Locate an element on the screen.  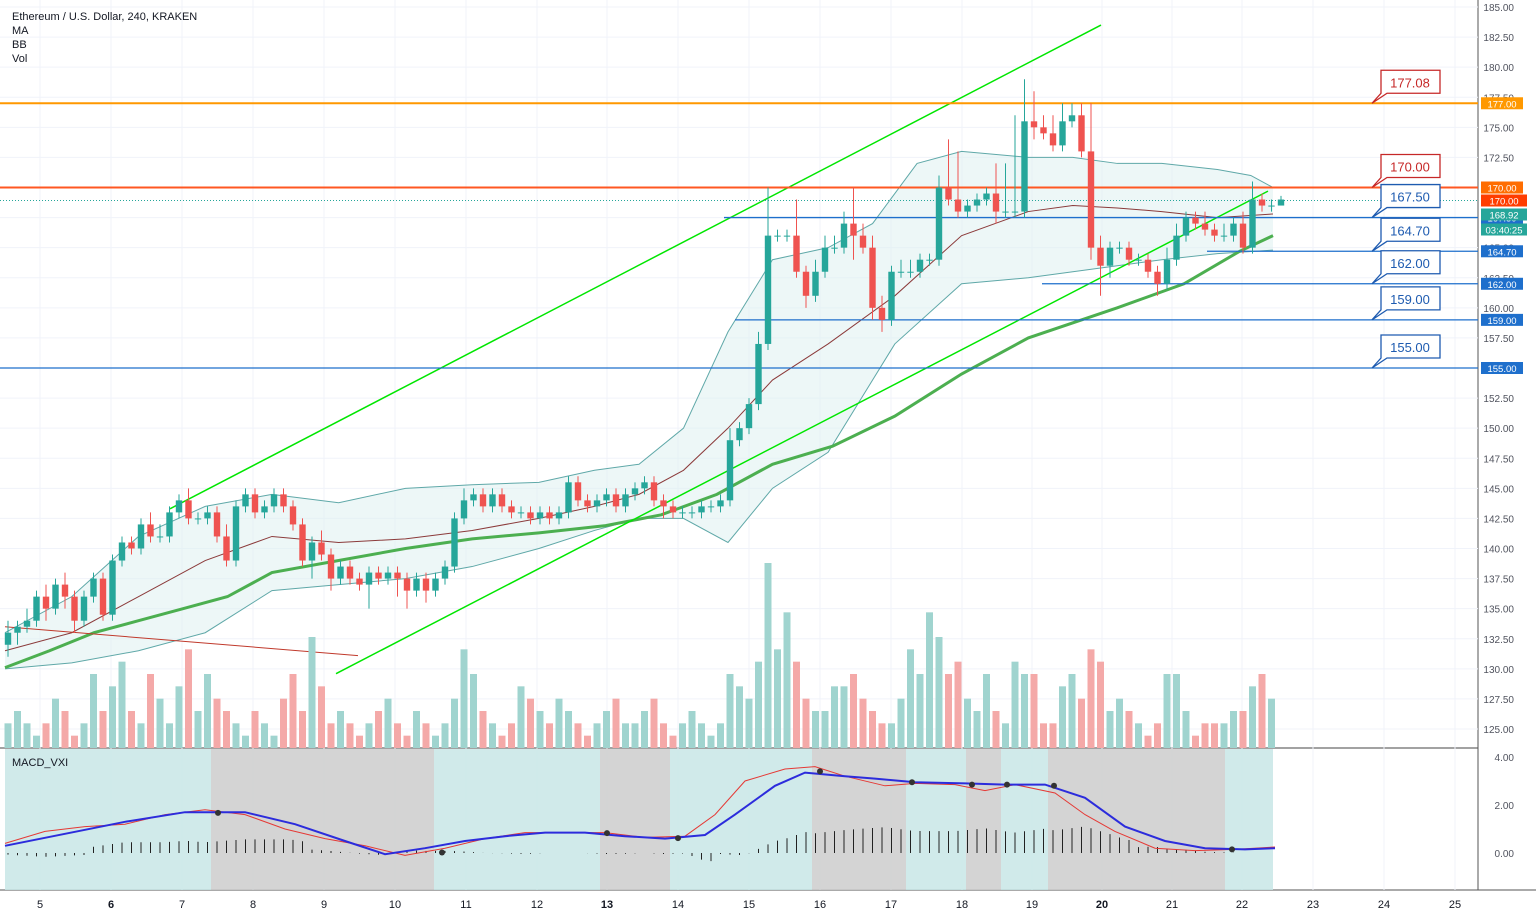
price-line-label-5: 159.00 is located at coordinates (1406, 303).